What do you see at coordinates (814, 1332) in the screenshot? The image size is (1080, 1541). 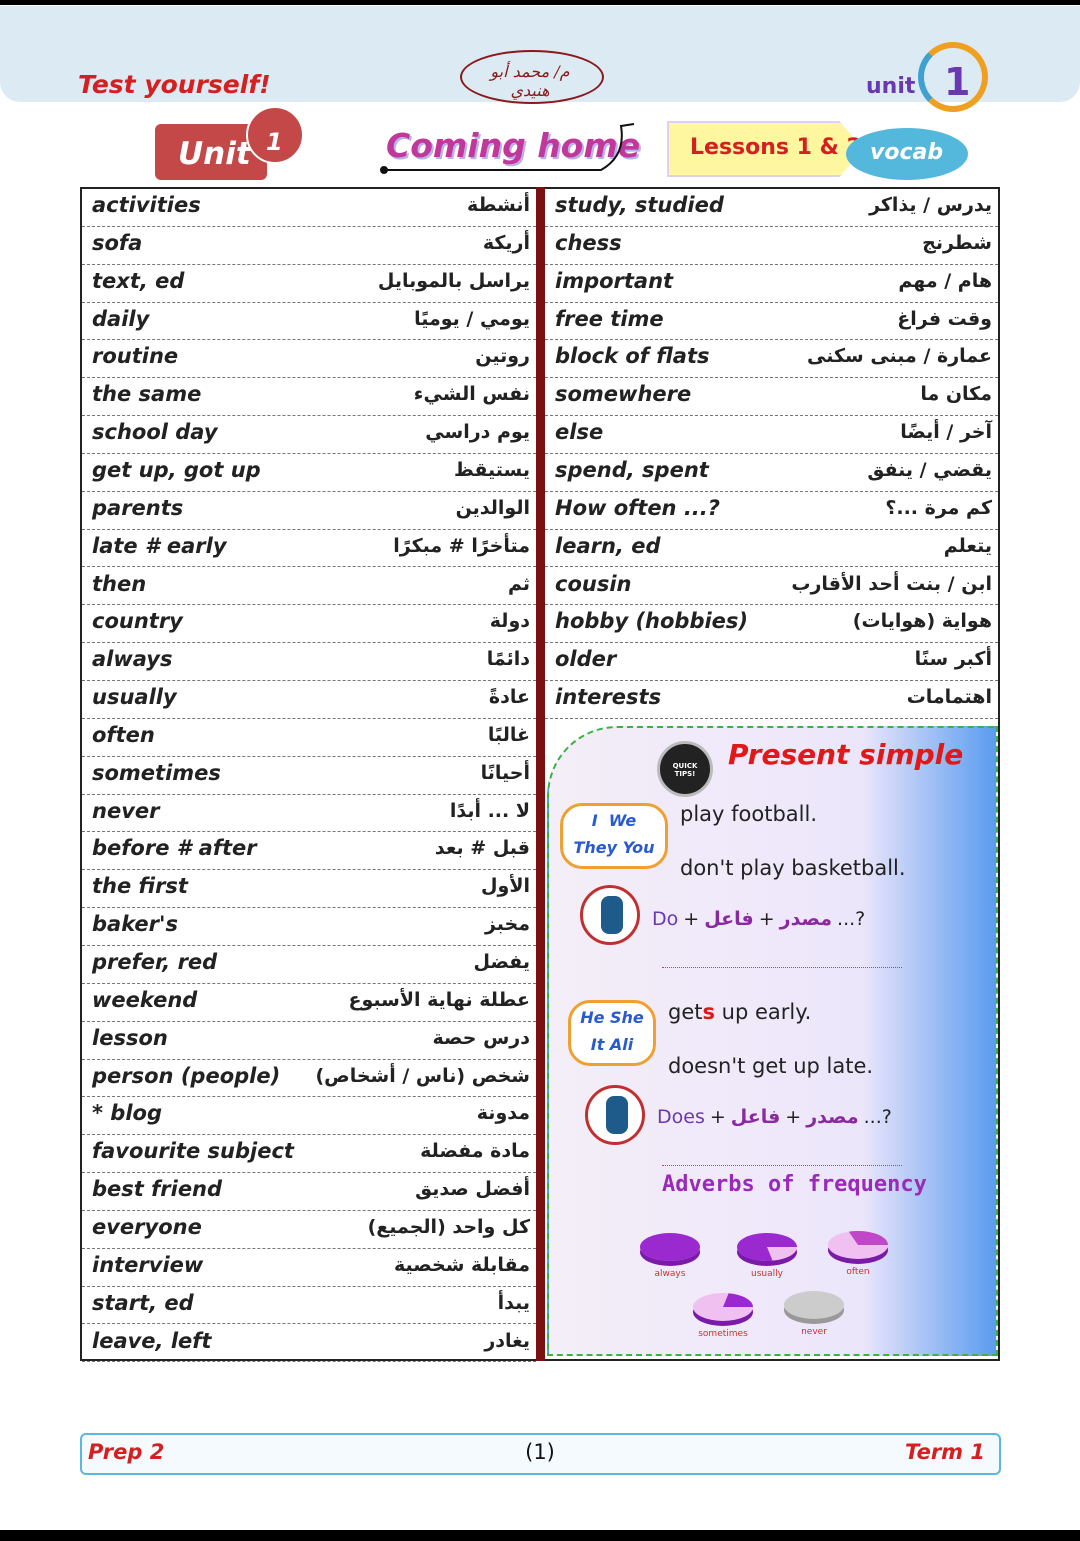 I see `adverb-label: never` at bounding box center [814, 1332].